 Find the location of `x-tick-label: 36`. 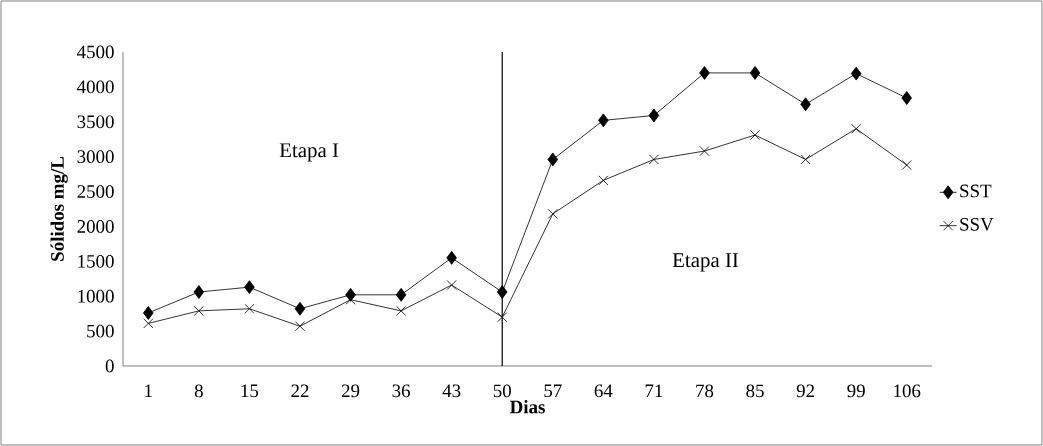

x-tick-label: 36 is located at coordinates (401, 391).